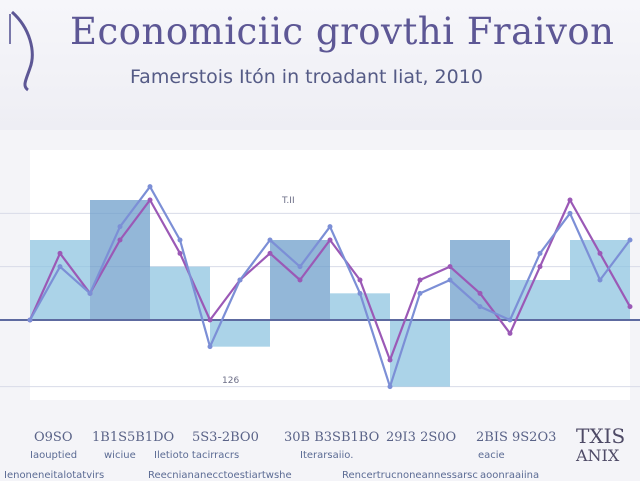 The image size is (640, 481). Describe the element at coordinates (54, 455) in the screenshot. I see `x-note: Iaouptied` at that location.